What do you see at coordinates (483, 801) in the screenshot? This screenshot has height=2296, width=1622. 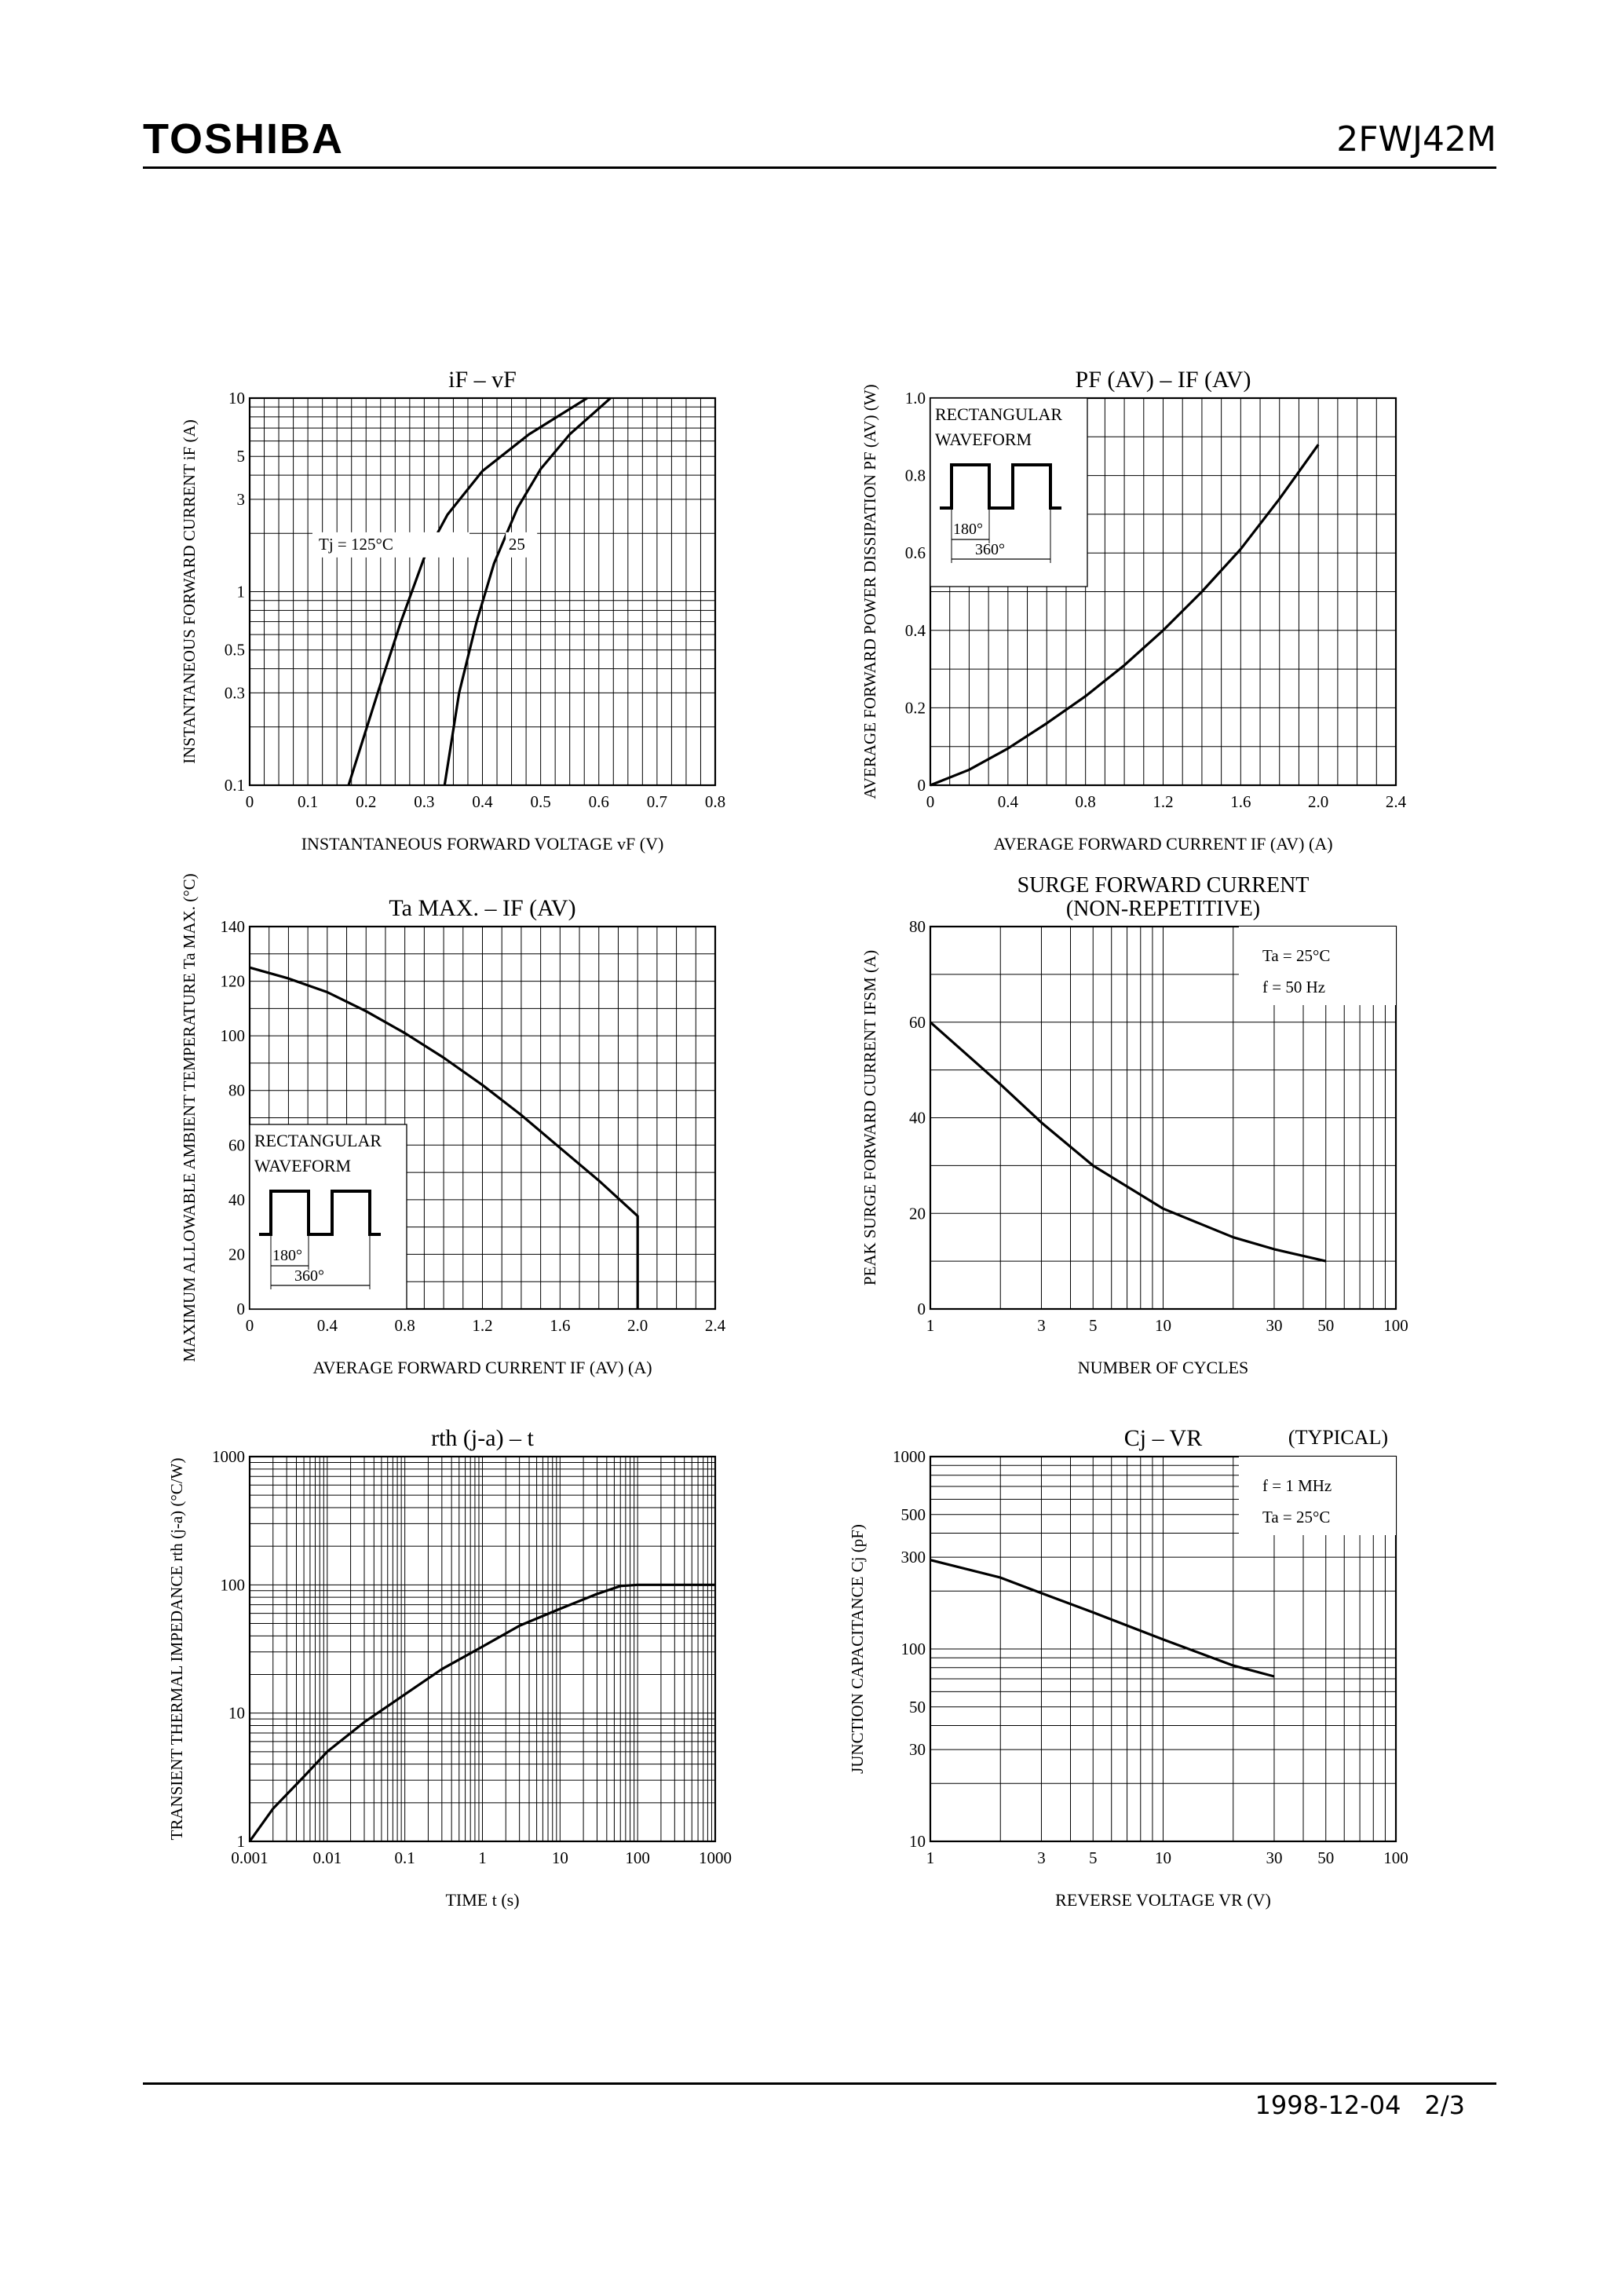 I see `if-vf-xtick-label-4: 0.4` at bounding box center [483, 801].